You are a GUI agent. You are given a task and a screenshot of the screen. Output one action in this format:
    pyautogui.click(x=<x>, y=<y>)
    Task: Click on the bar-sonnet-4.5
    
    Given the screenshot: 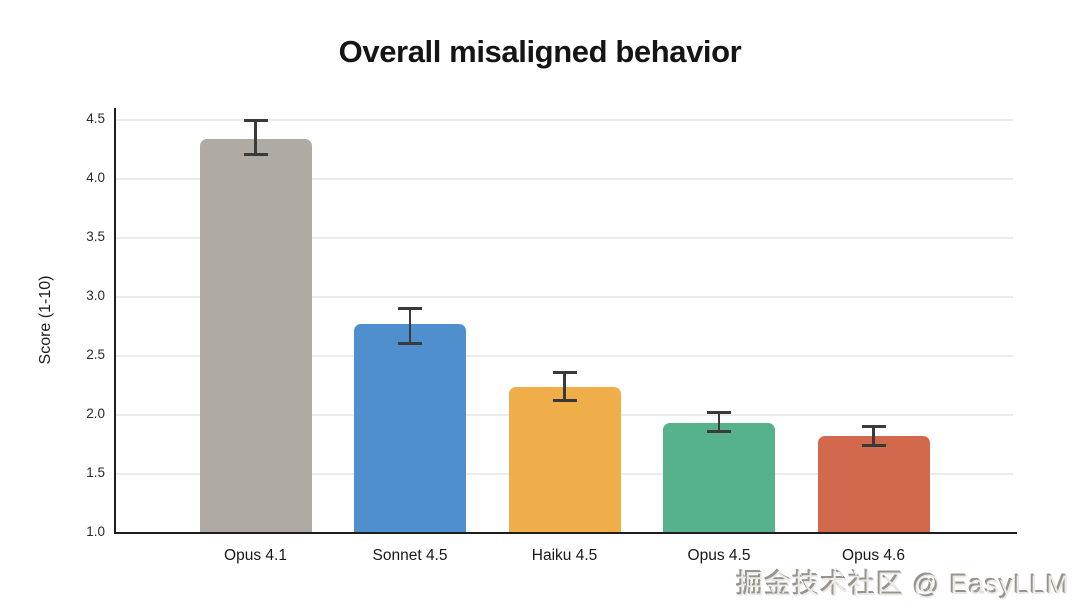 What is the action you would take?
    pyautogui.click(x=410, y=428)
    